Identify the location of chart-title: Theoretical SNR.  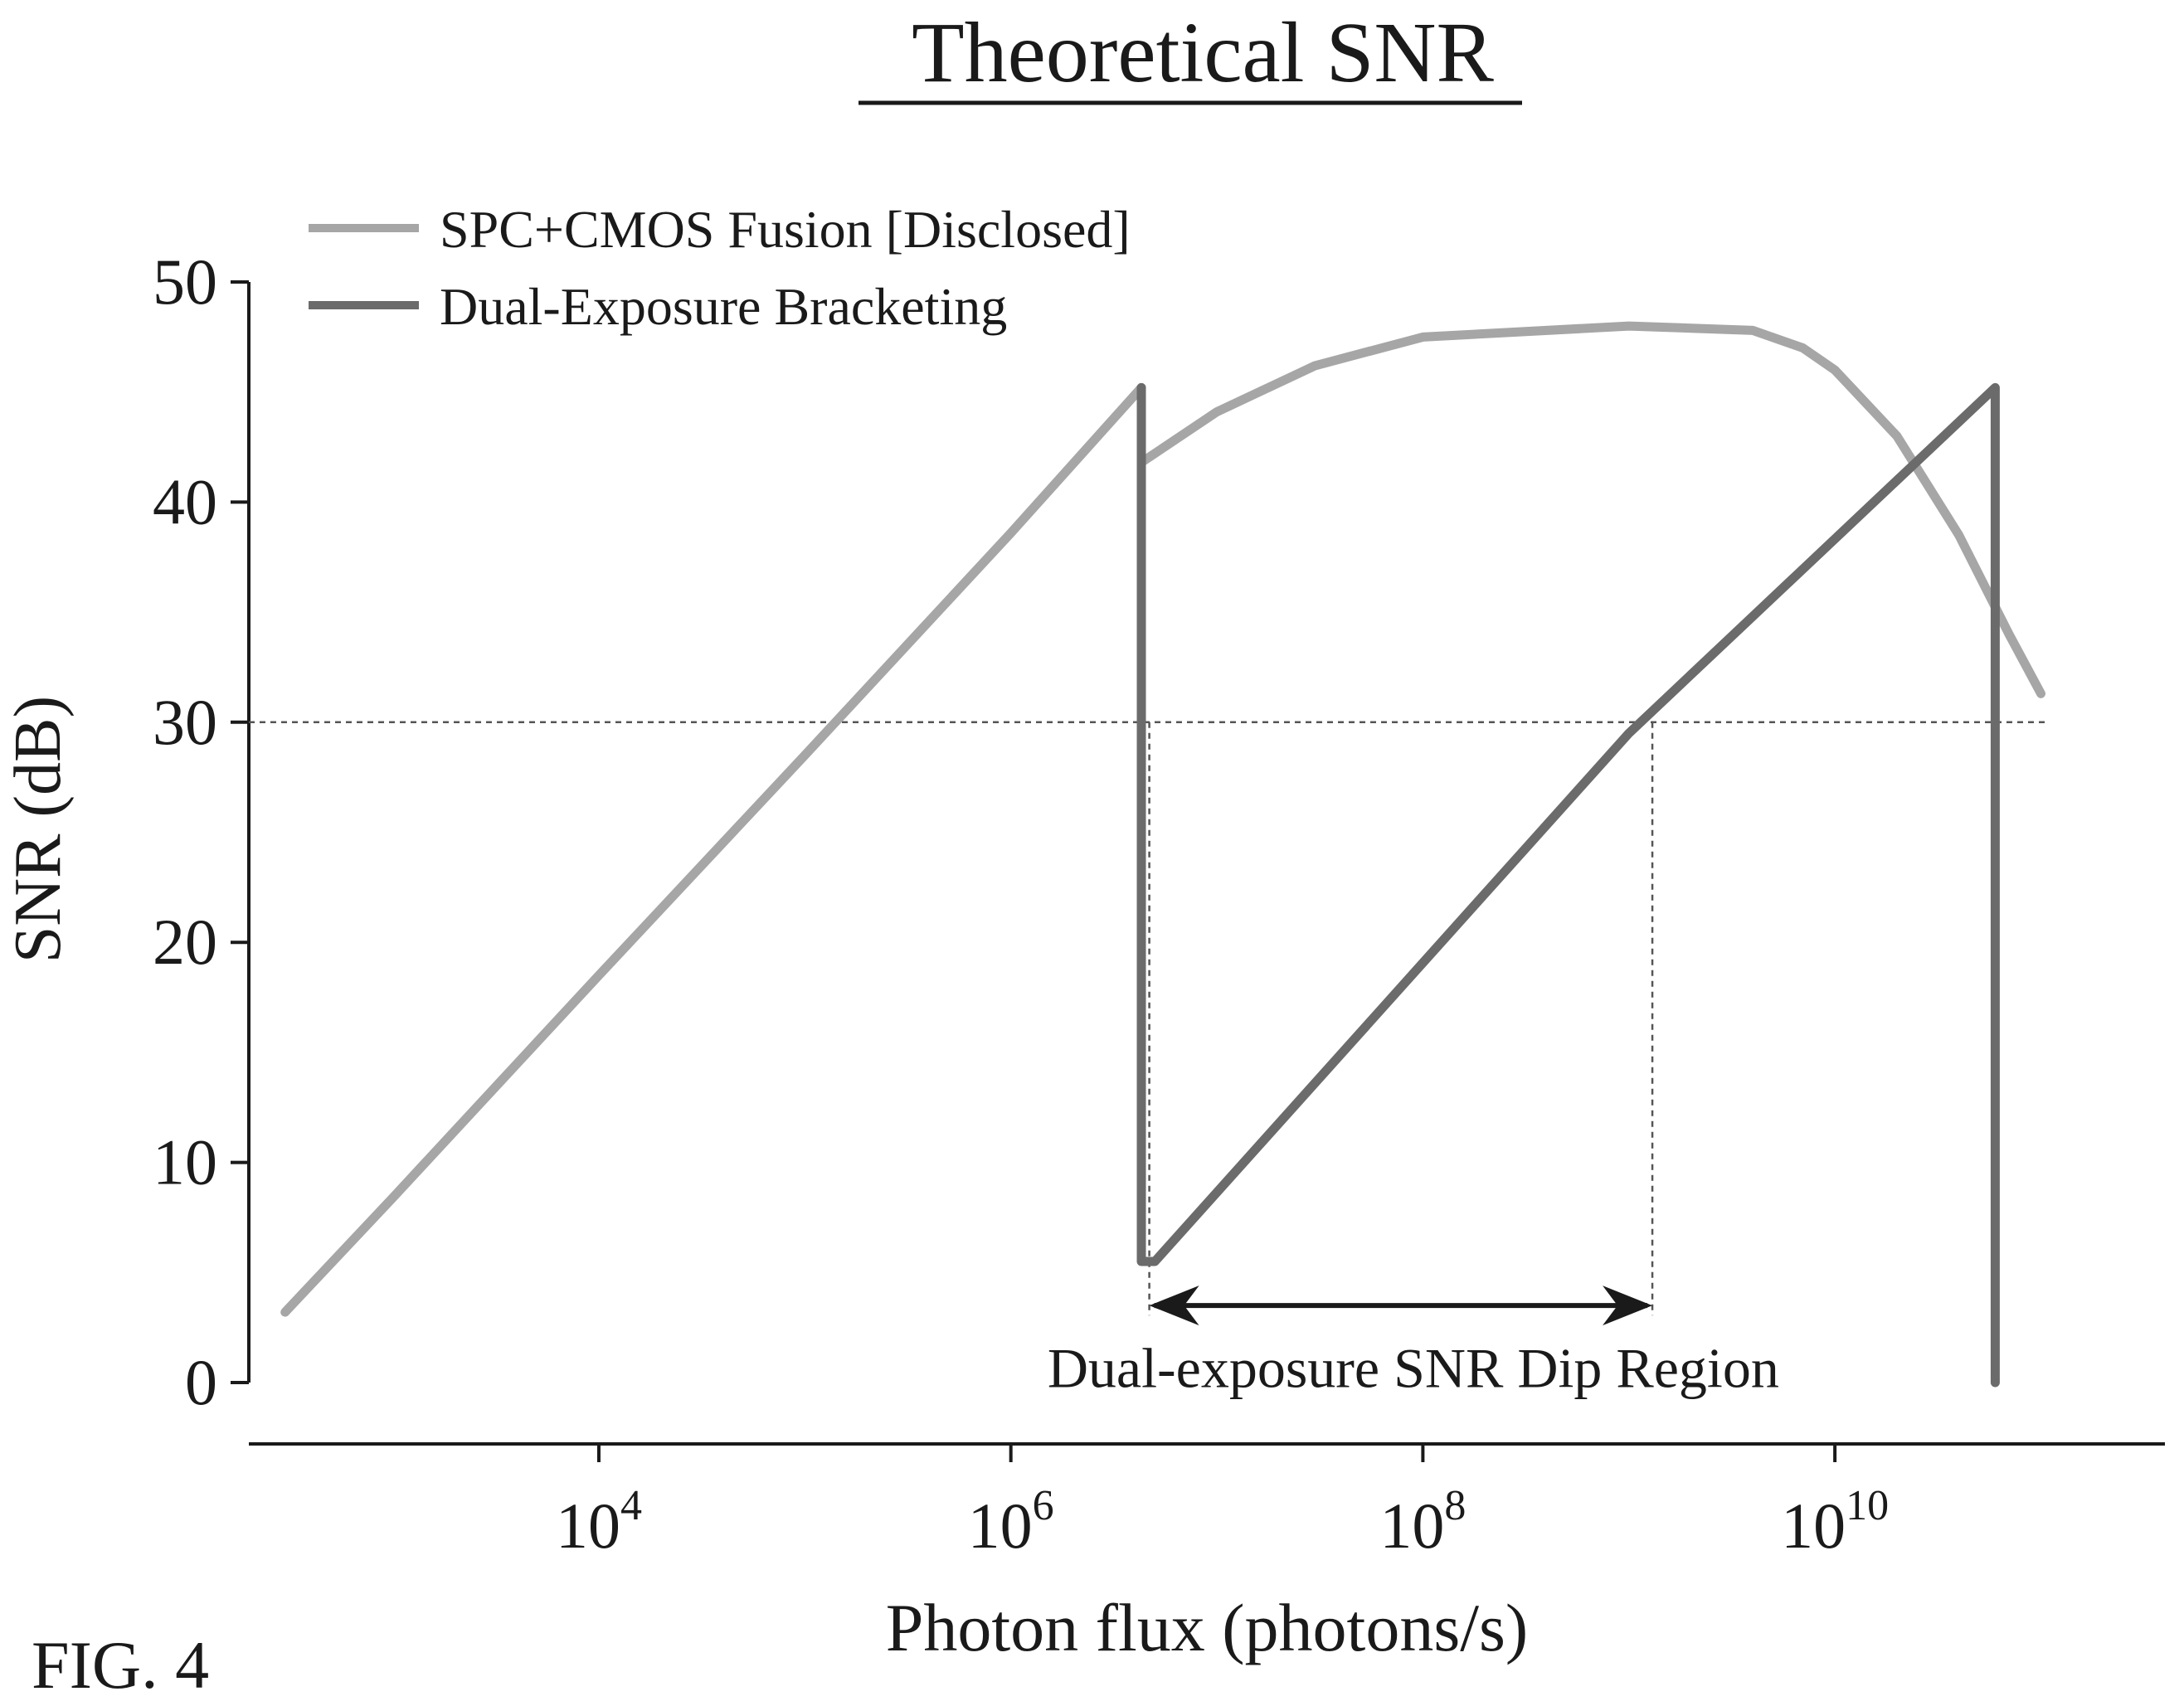
(1203, 52).